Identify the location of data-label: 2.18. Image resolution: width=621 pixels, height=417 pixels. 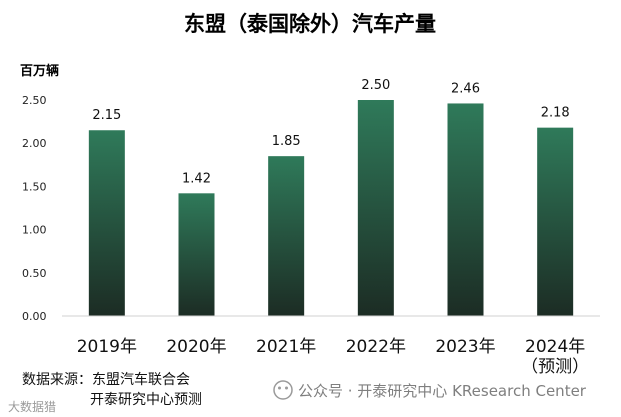
(555, 113).